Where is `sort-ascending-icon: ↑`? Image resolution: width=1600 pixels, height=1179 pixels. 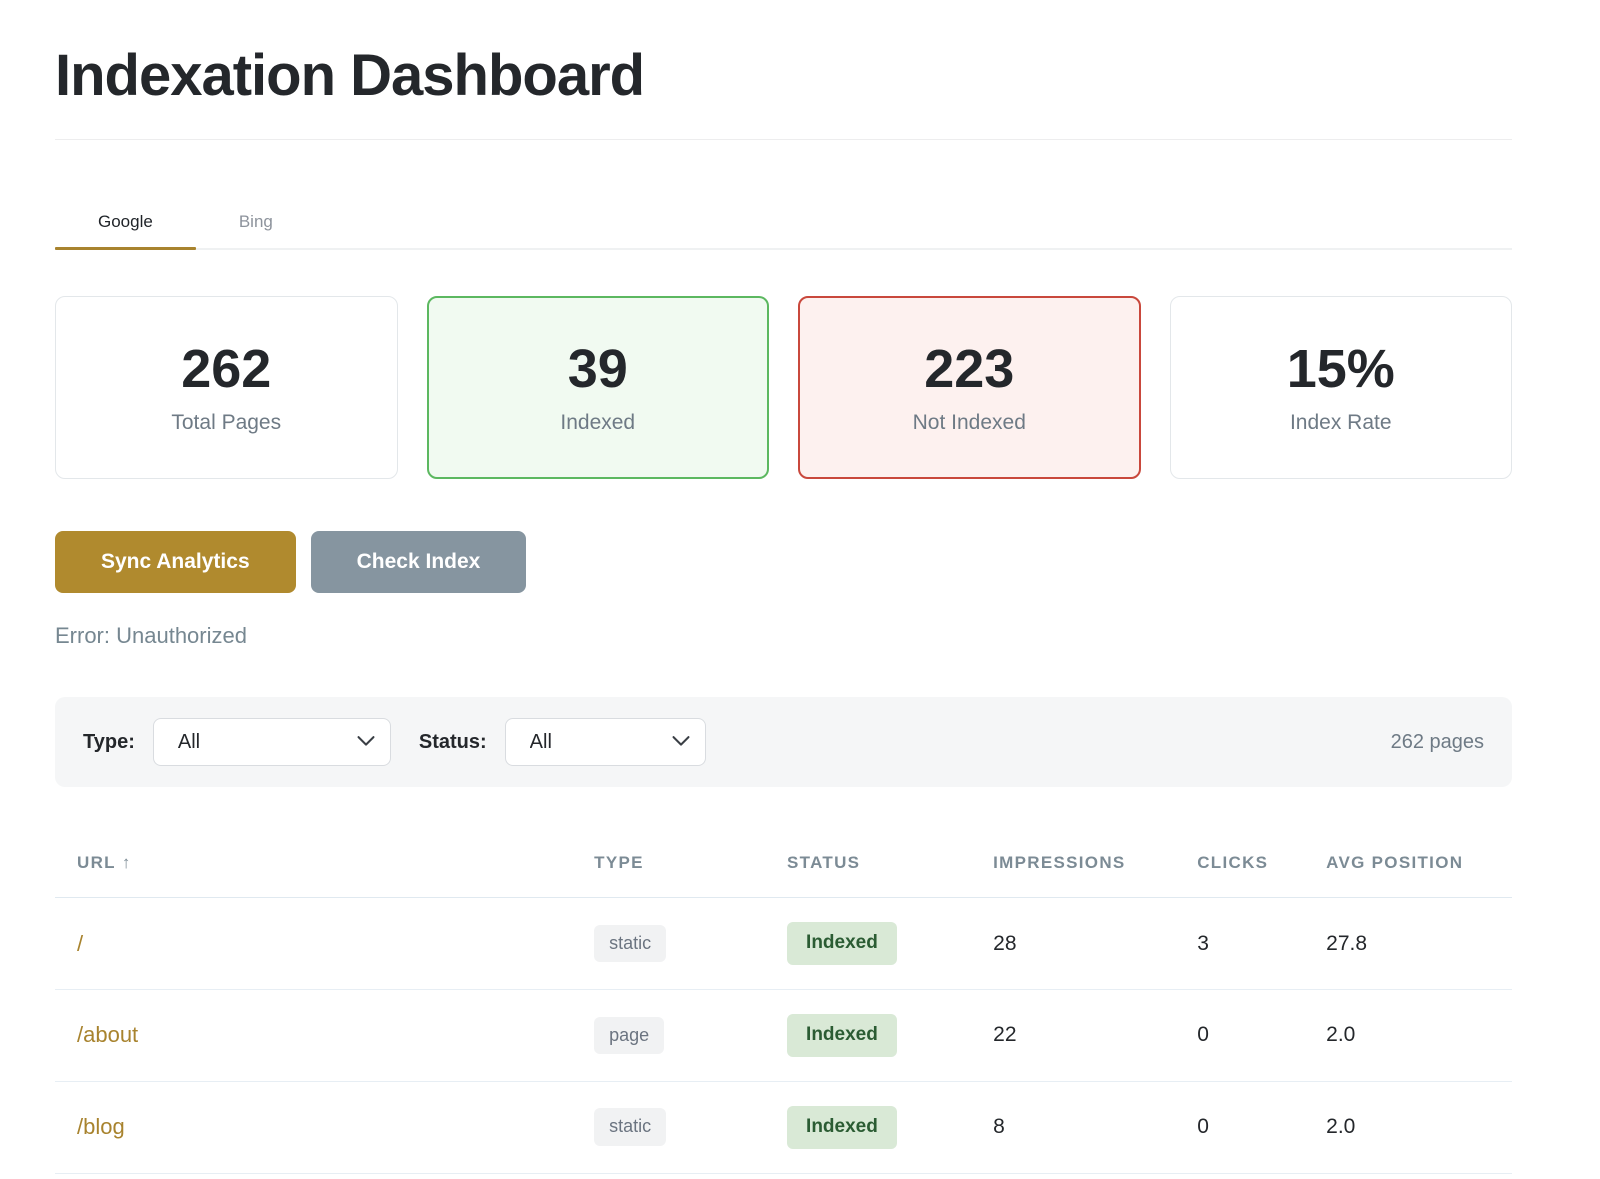
sort-ascending-icon: ↑ is located at coordinates (126, 863).